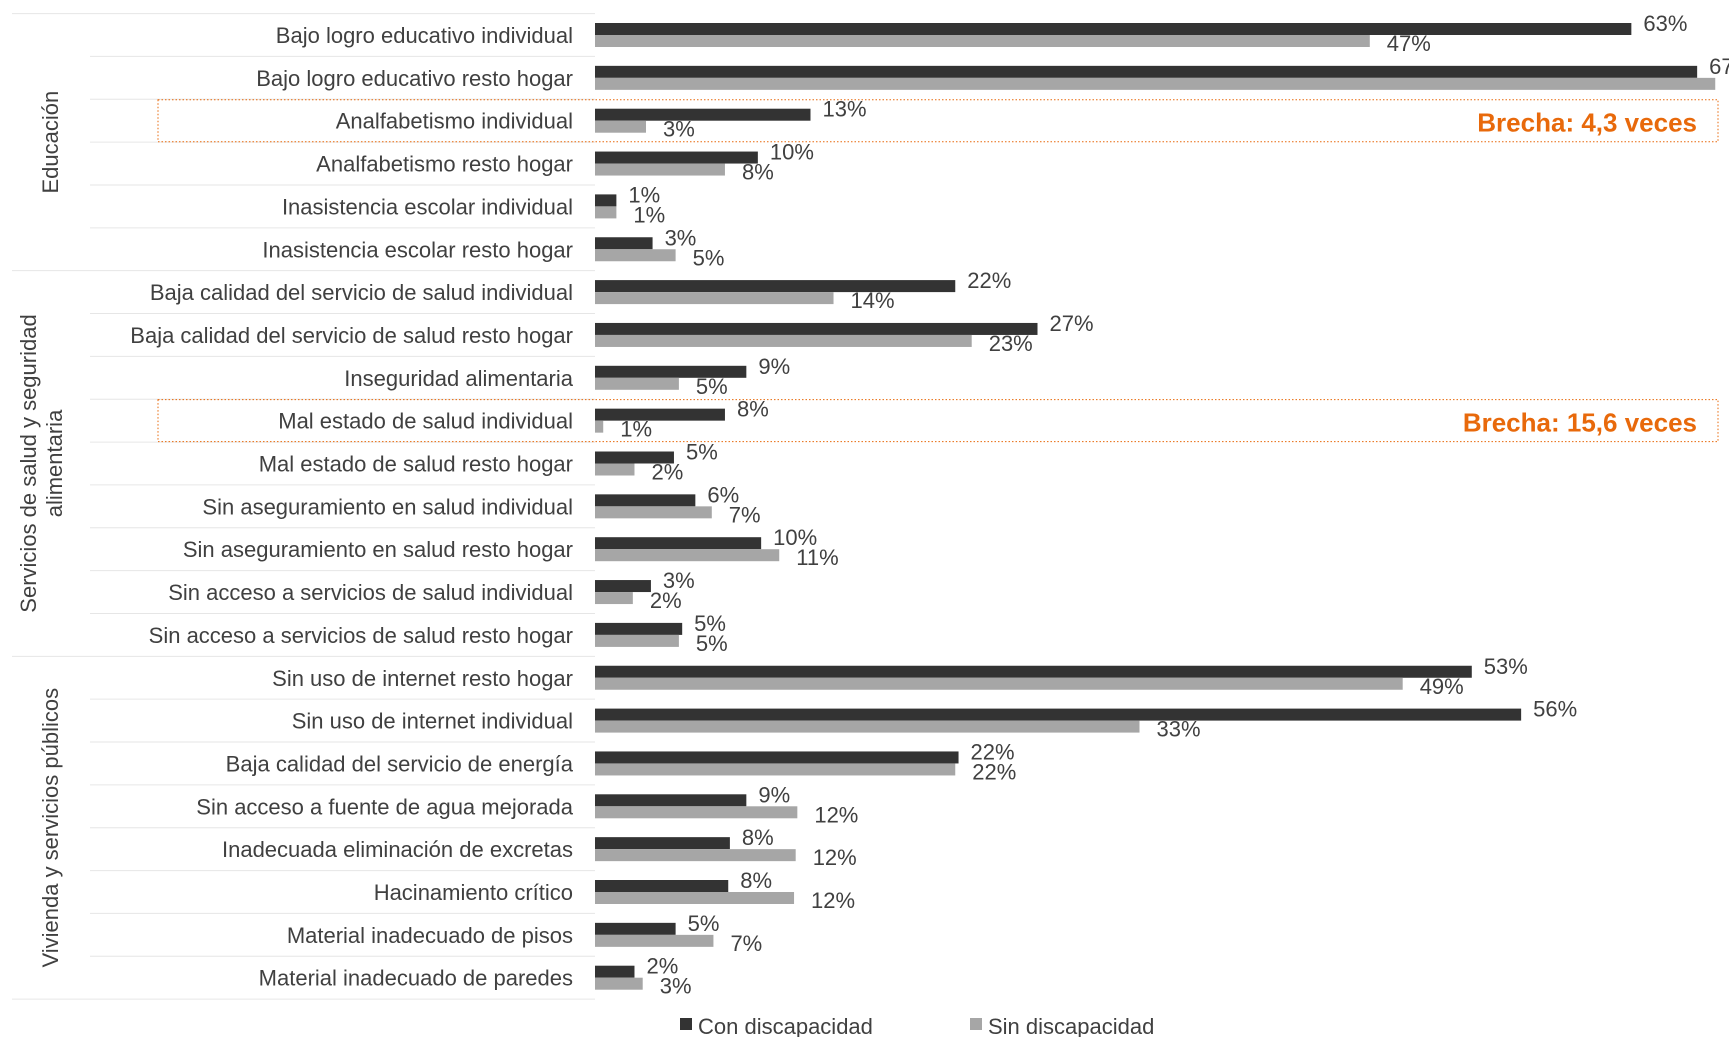  What do you see at coordinates (844, 109) in the screenshot?
I see `value-label-con: 13%` at bounding box center [844, 109].